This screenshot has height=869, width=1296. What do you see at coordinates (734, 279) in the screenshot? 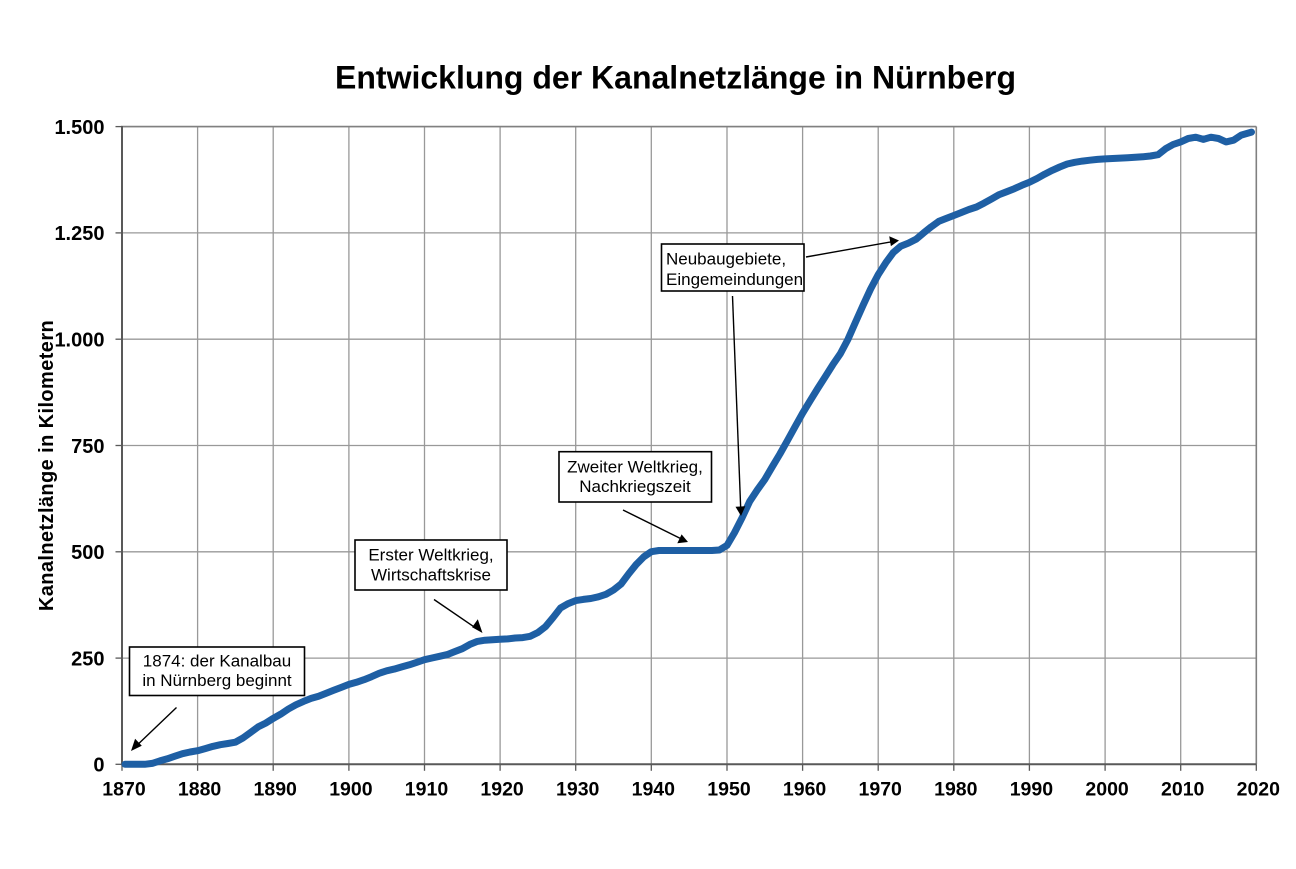
I see `svg-text: Eingemeindungen` at bounding box center [734, 279].